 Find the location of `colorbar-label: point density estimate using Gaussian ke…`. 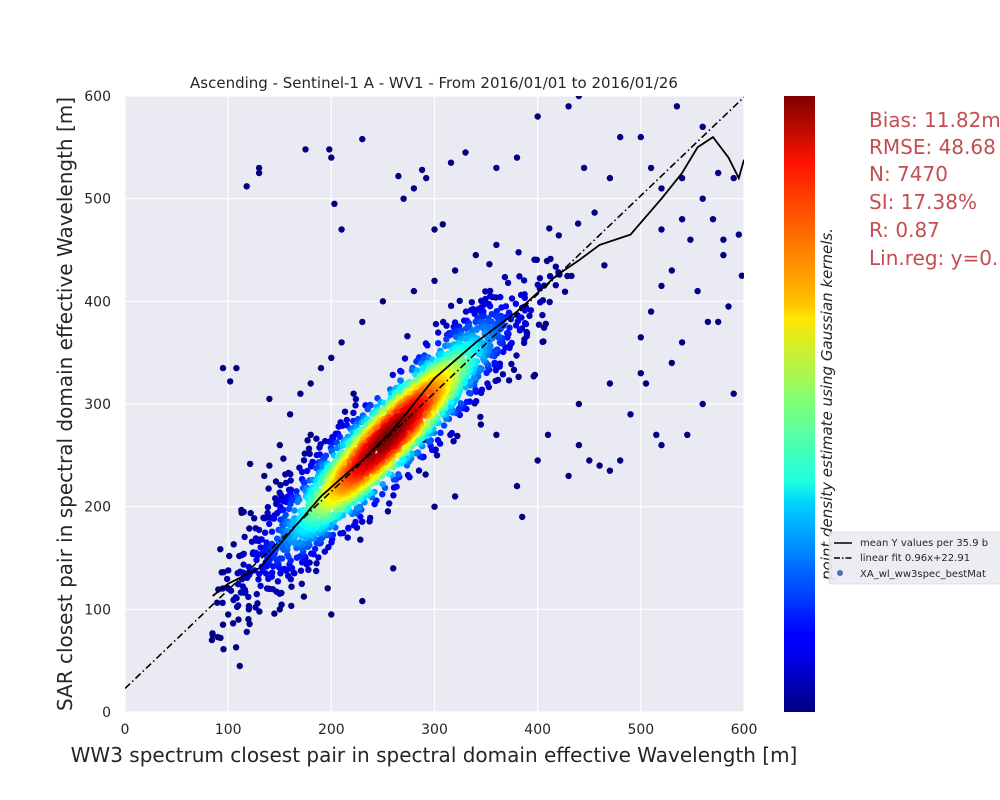

colorbar-label: point density estimate using Gaussian ke… is located at coordinates (827, 404).